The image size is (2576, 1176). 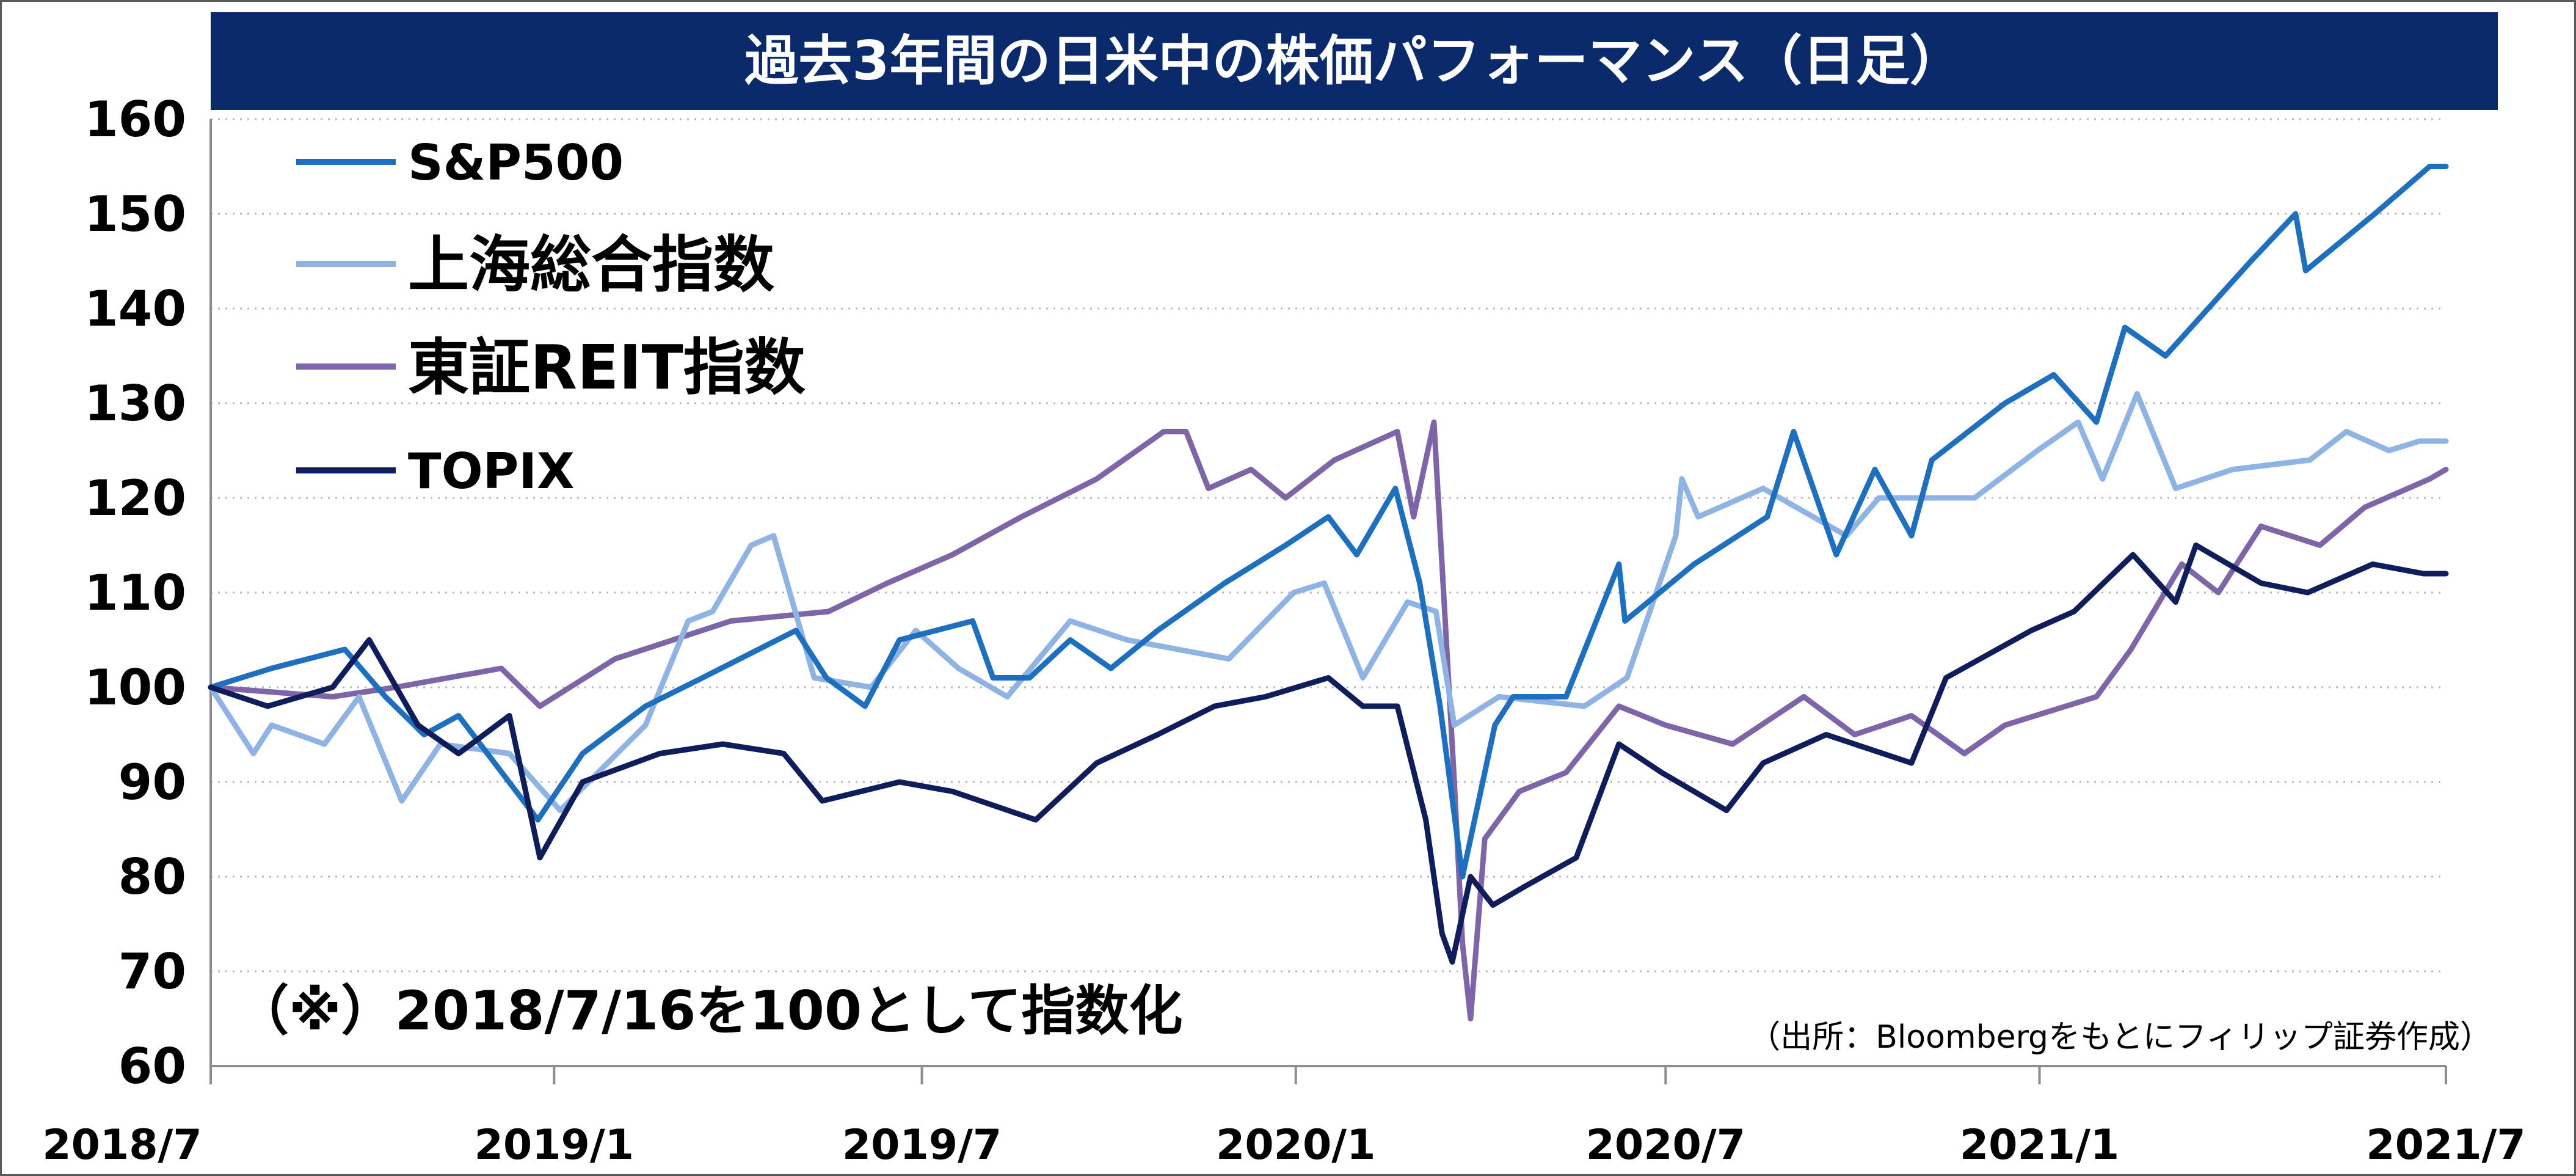 I want to click on chart-title: 過去3年間の日米中の株価パフォーマンス（日足）, so click(x=1353, y=60).